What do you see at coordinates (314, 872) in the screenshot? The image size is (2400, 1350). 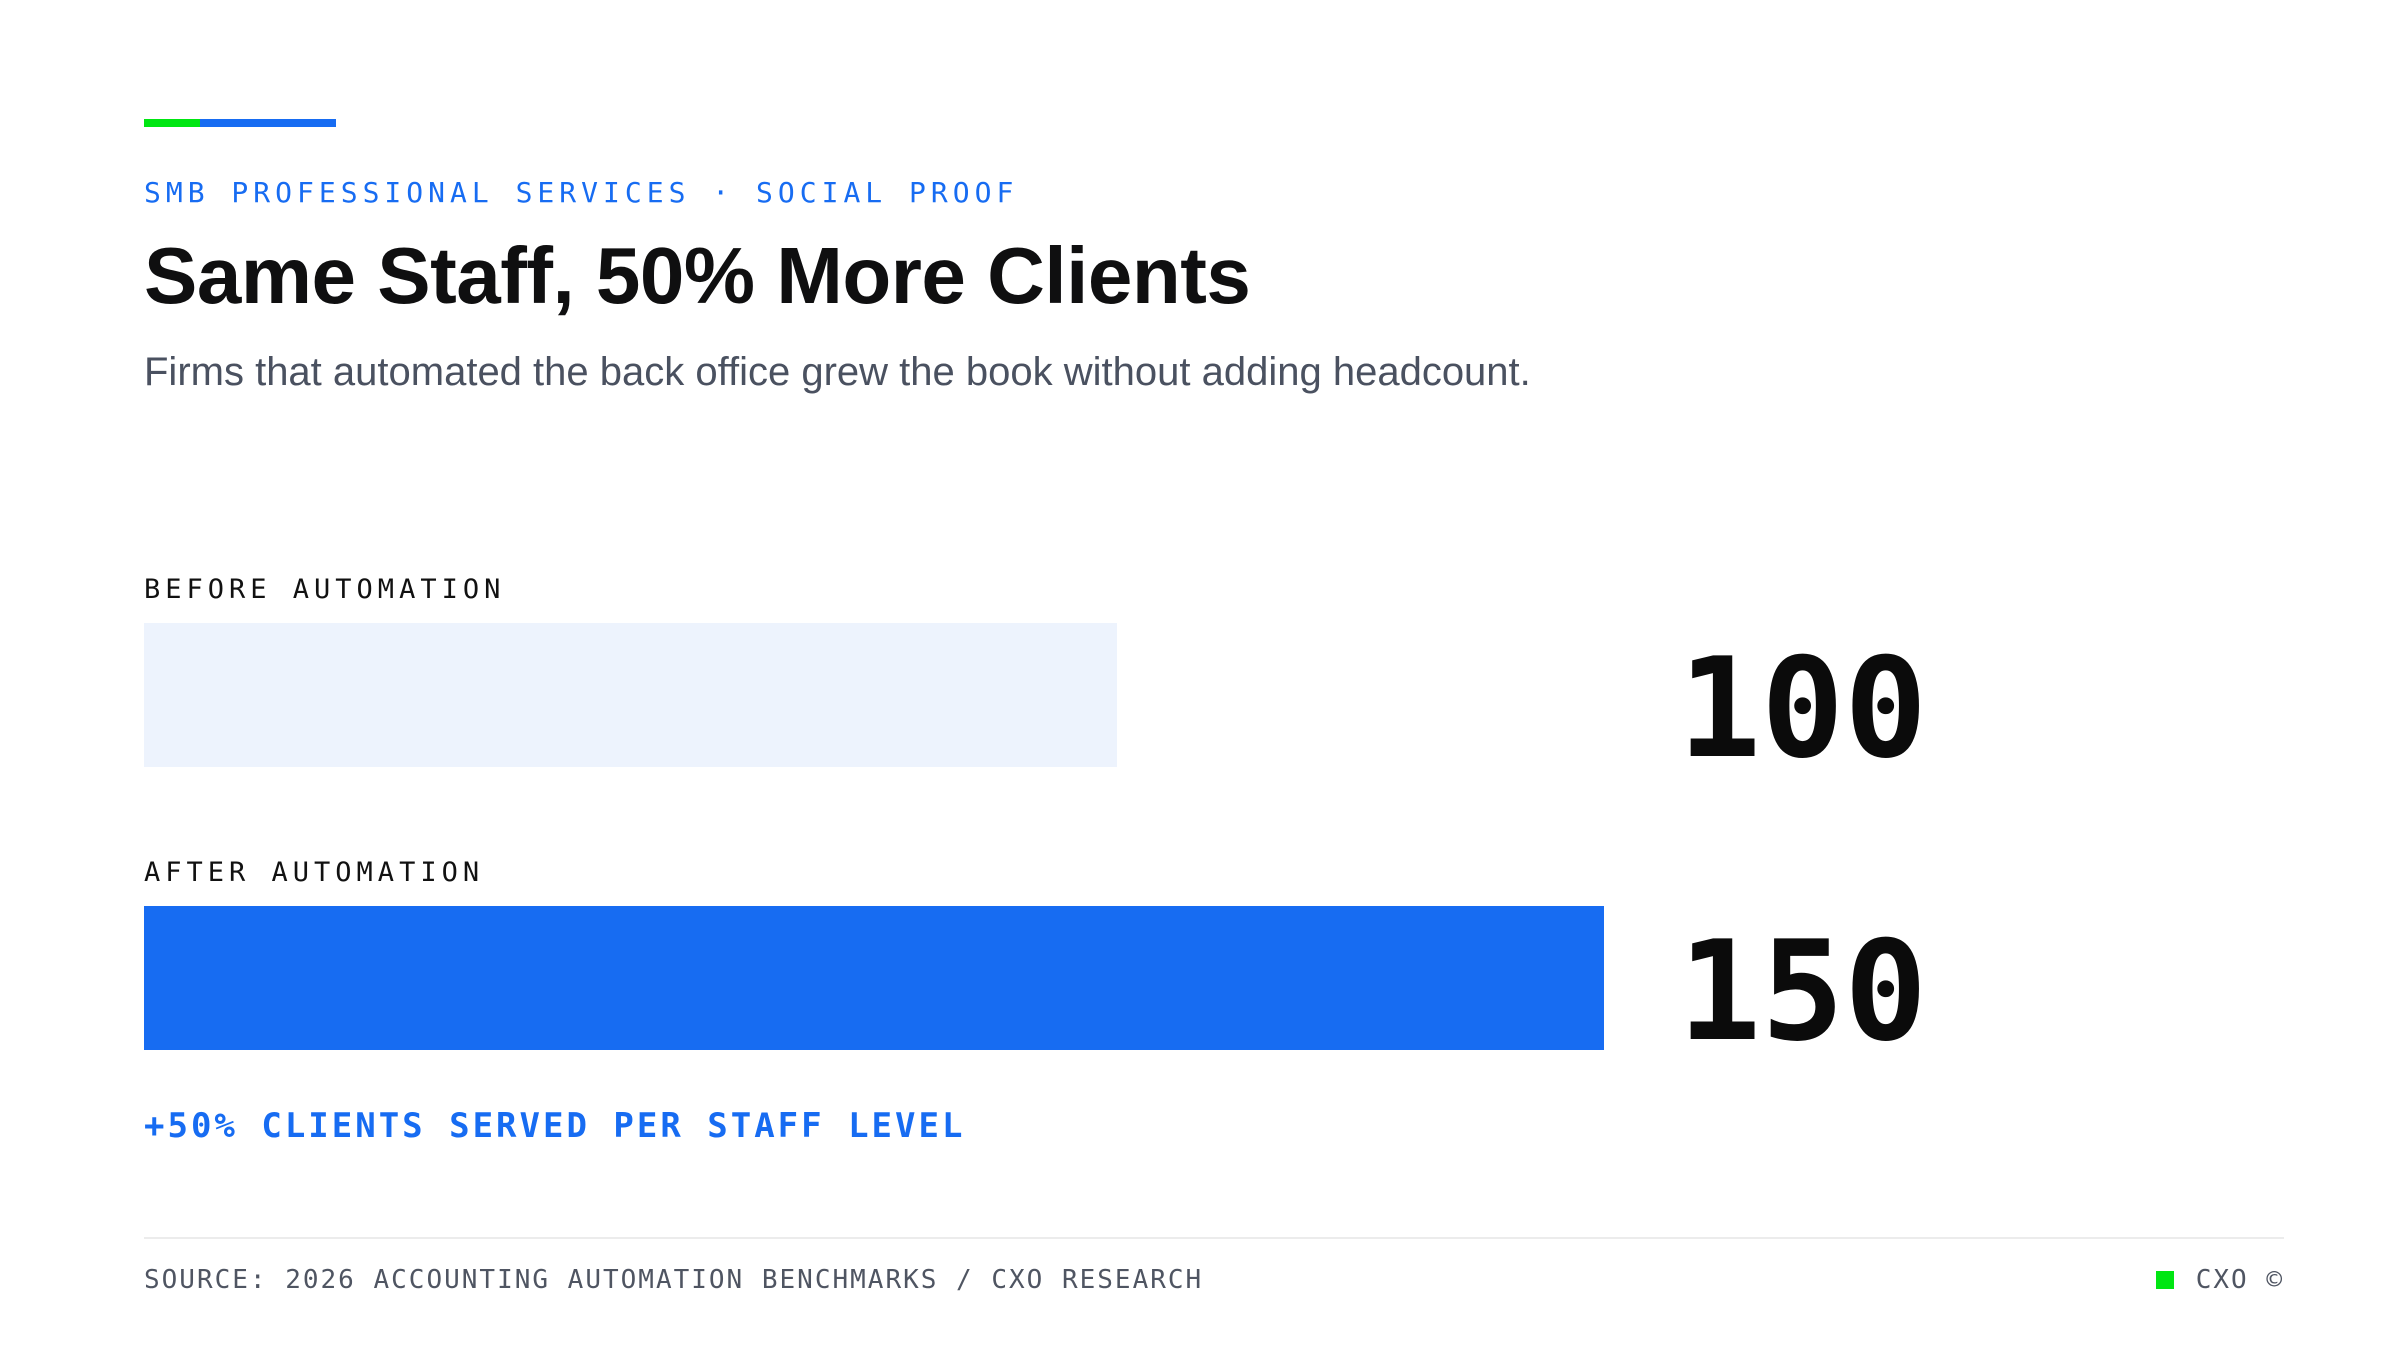 I see `category-label-after: AFTER AUTOMATION` at bounding box center [314, 872].